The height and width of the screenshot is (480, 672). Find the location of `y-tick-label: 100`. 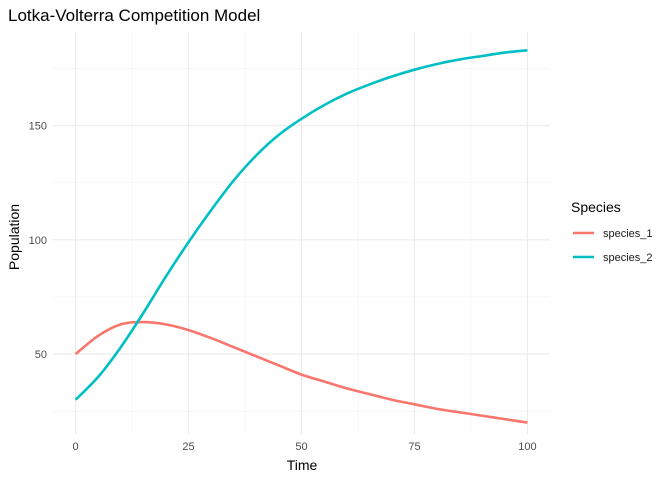

y-tick-label: 100 is located at coordinates (38, 241).